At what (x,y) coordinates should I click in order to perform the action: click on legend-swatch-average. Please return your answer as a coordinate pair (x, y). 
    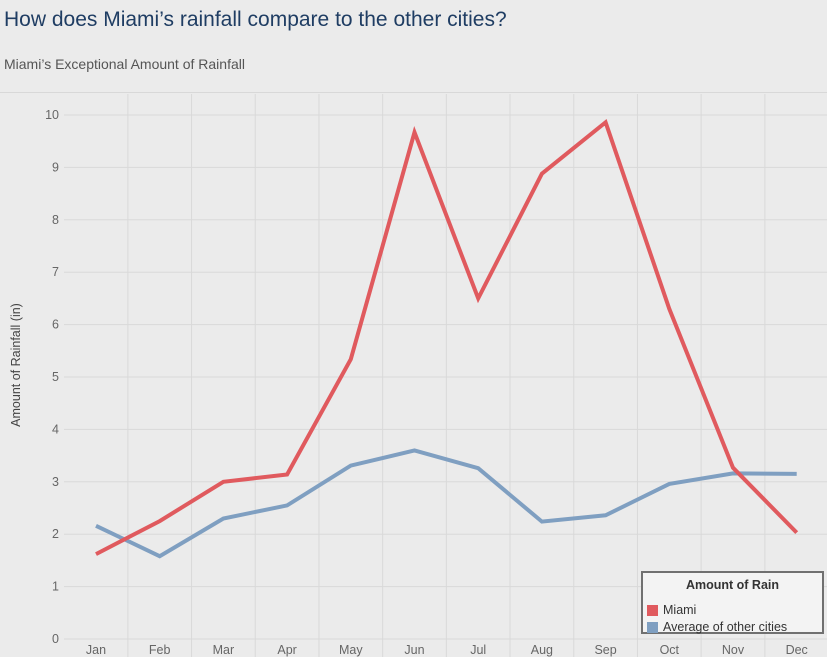
    Looking at the image, I should click on (652, 627).